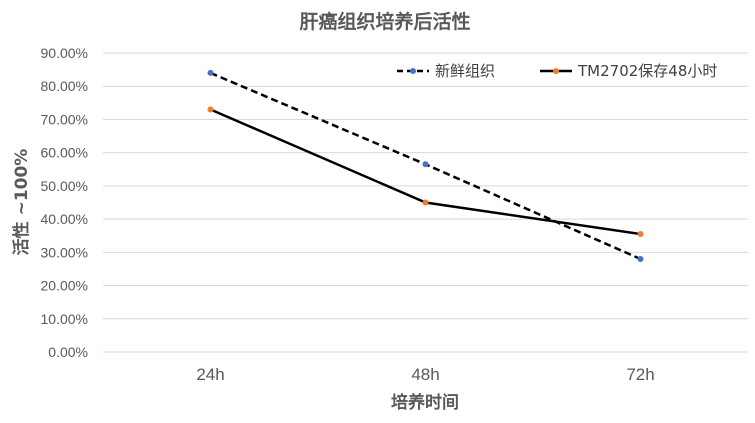 Image resolution: width=755 pixels, height=423 pixels. I want to click on legend: 新鲜组织 TM2702保存48小时, so click(557, 71).